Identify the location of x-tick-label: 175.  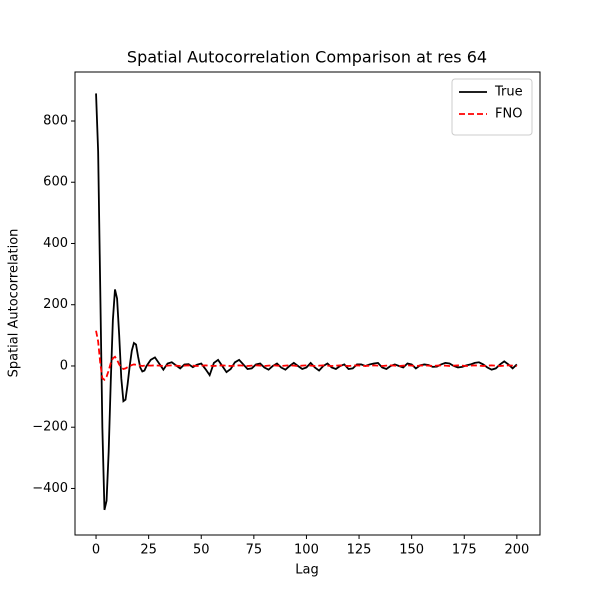
(464, 550).